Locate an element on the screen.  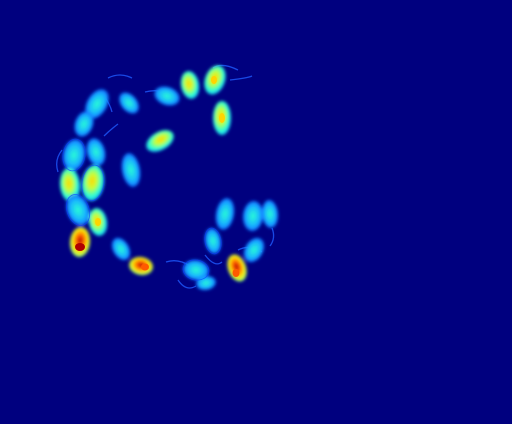
body-outlines is located at coordinates (142, 209).